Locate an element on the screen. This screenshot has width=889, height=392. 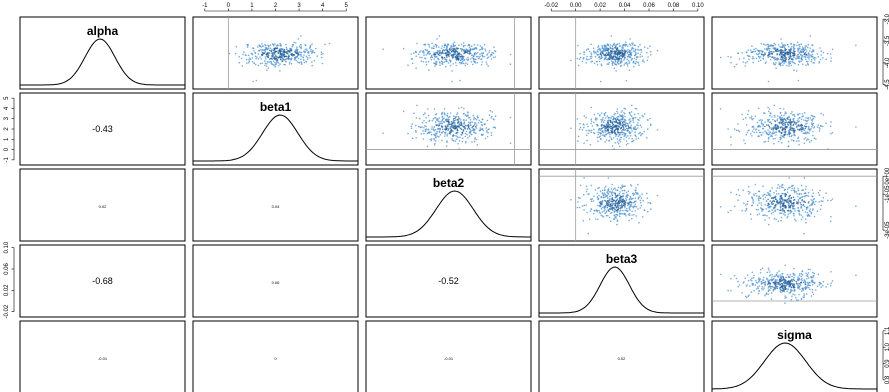
diagonal-title-beta3: beta3 is located at coordinates (622, 259).